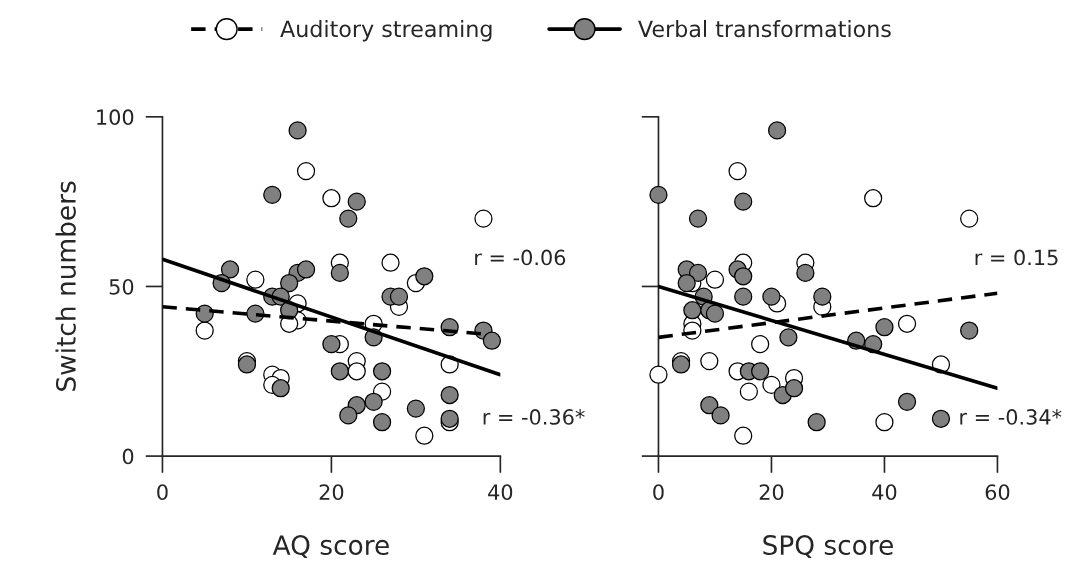 Image resolution: width=1083 pixels, height=587 pixels. What do you see at coordinates (1016, 257) in the screenshot?
I see `annotation: r = 0.15` at bounding box center [1016, 257].